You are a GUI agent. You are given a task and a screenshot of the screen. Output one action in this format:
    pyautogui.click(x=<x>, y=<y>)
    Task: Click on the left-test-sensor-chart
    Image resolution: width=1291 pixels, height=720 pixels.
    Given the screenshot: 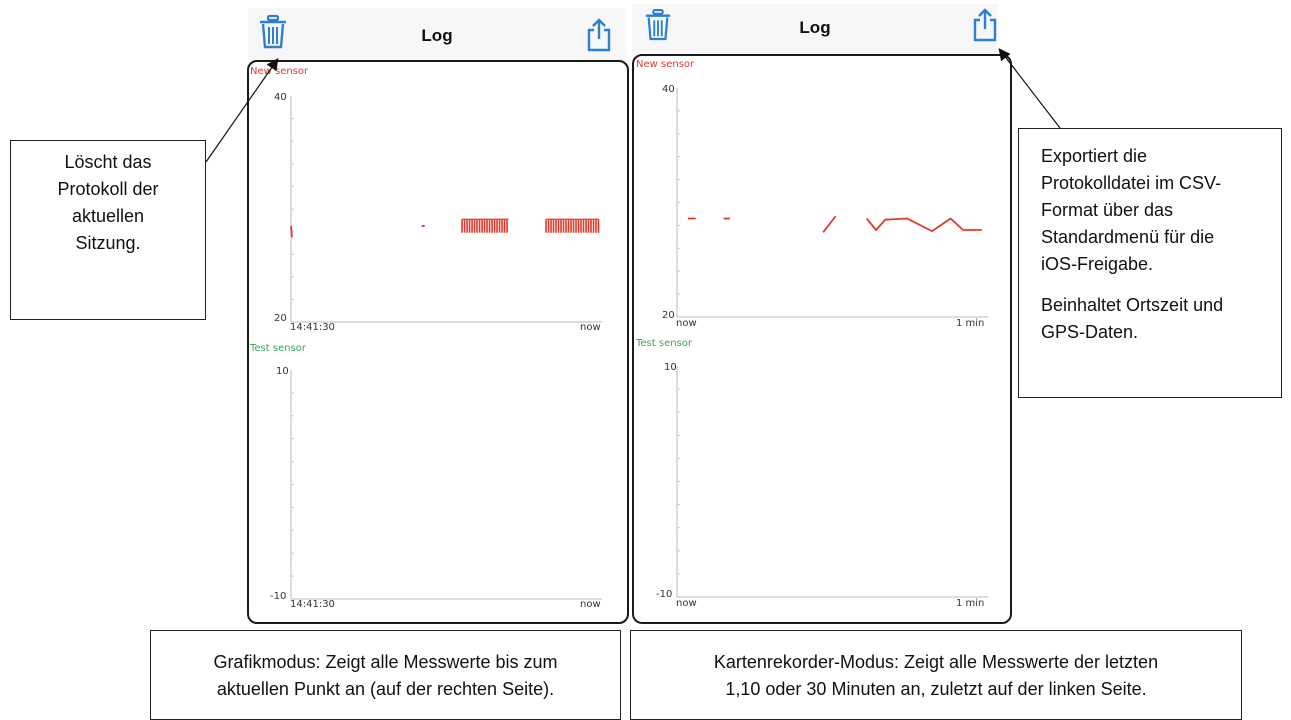 What is the action you would take?
    pyautogui.click(x=446, y=485)
    